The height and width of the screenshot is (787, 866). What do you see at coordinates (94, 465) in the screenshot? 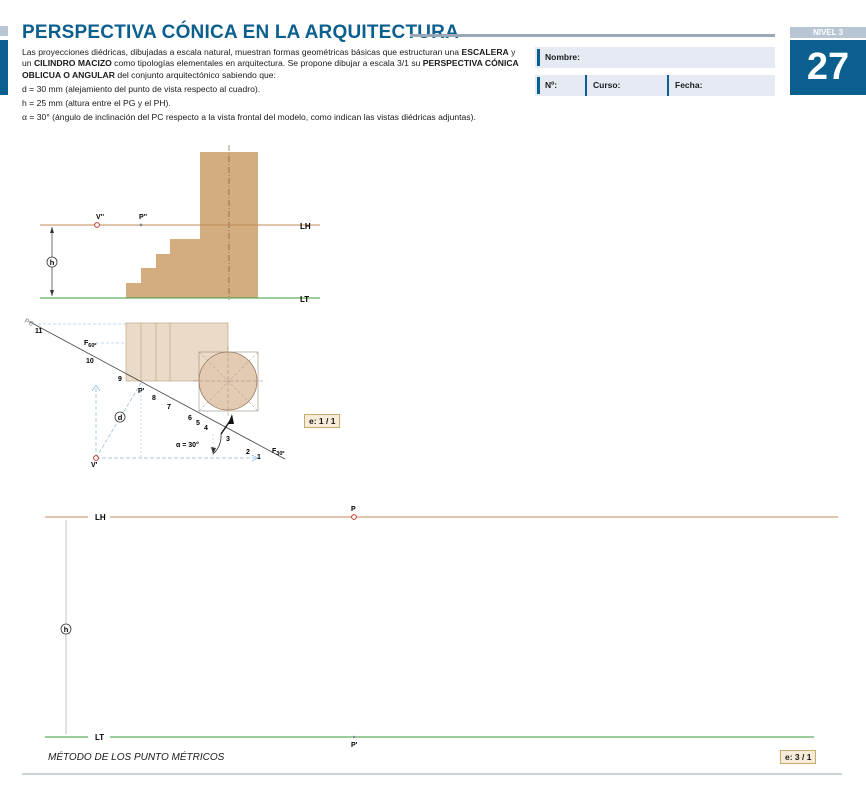
I see `v1-label: V'` at bounding box center [94, 465].